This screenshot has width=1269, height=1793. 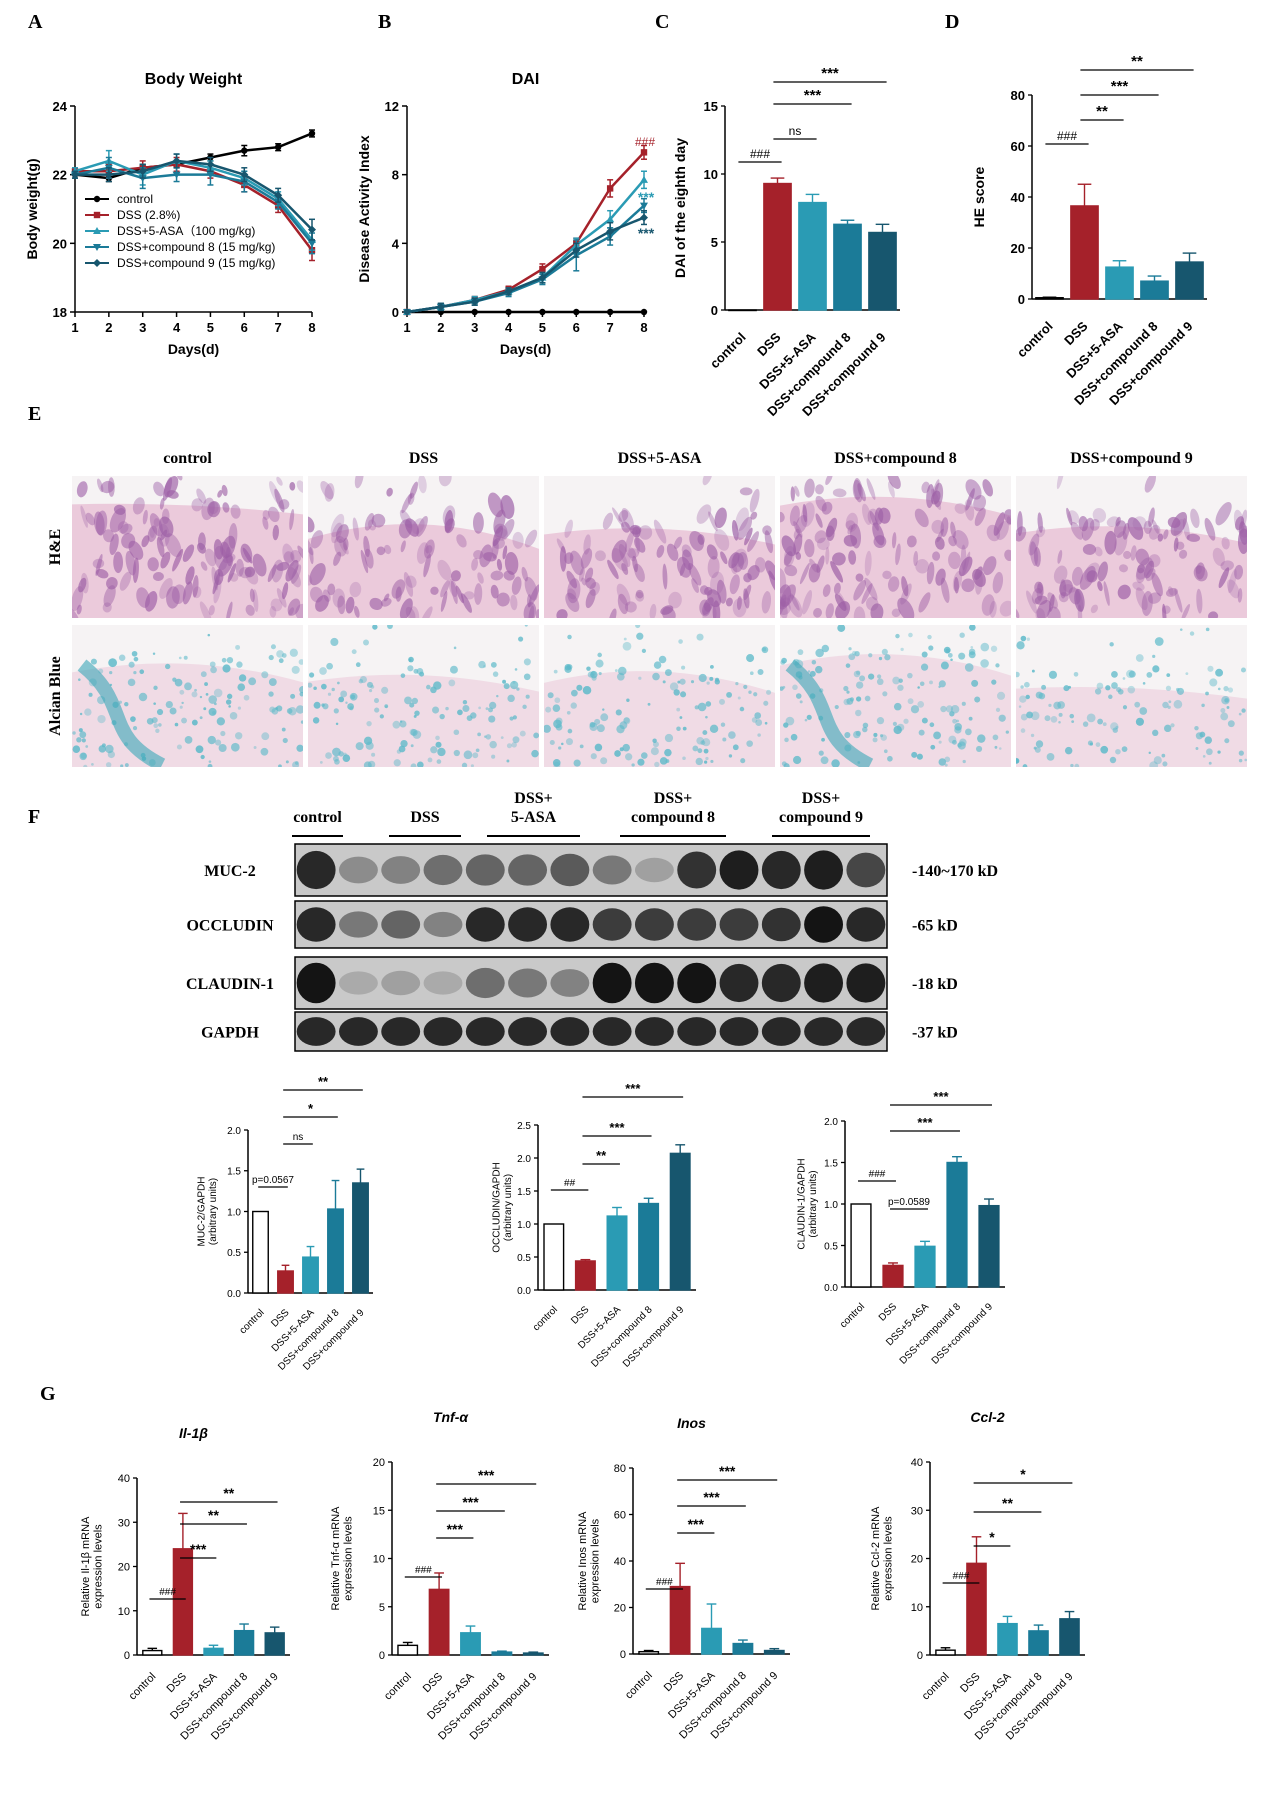 I want to click on y-tick-label: 10, so click(x=917, y=1608).